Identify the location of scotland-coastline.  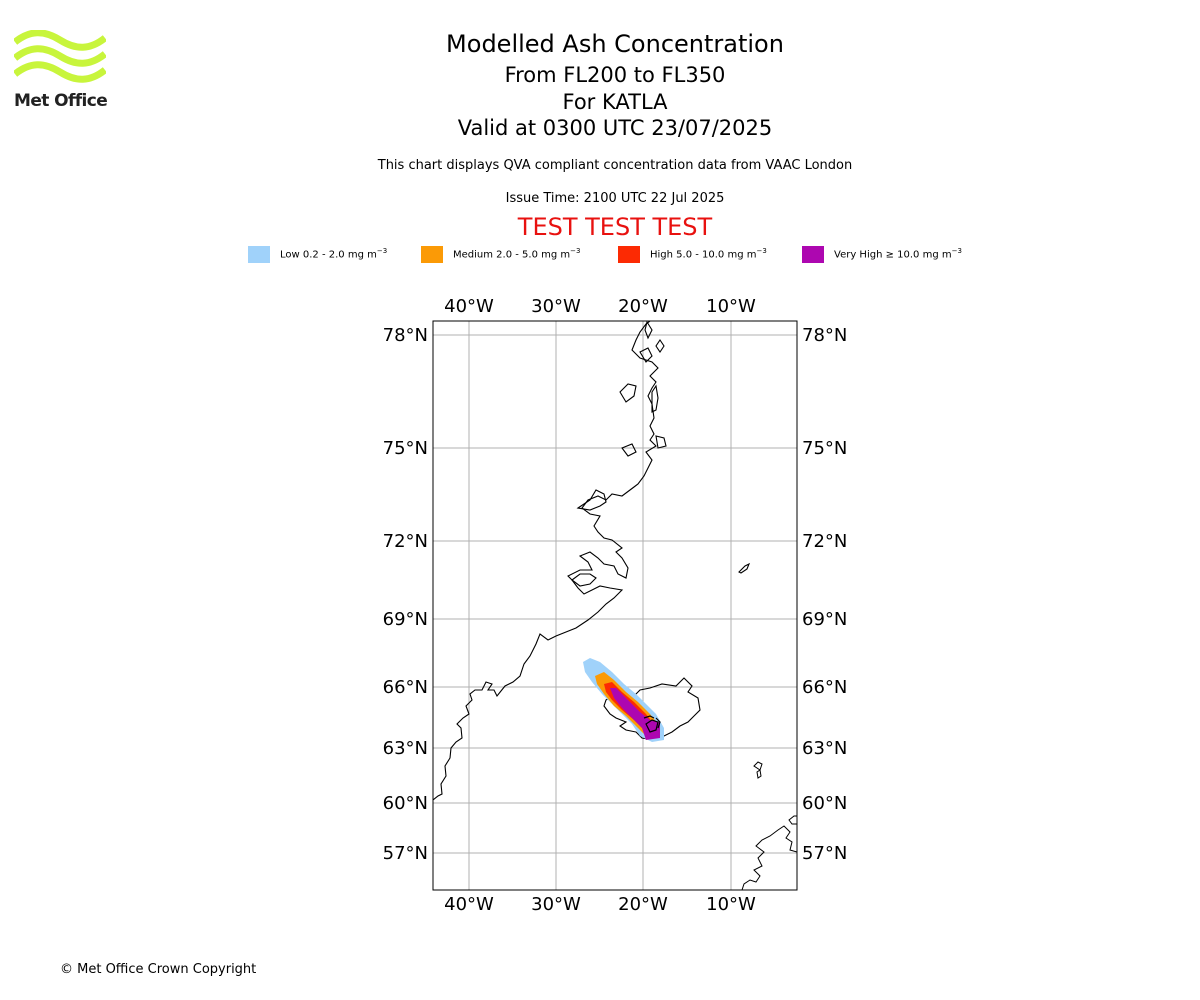
(769, 857).